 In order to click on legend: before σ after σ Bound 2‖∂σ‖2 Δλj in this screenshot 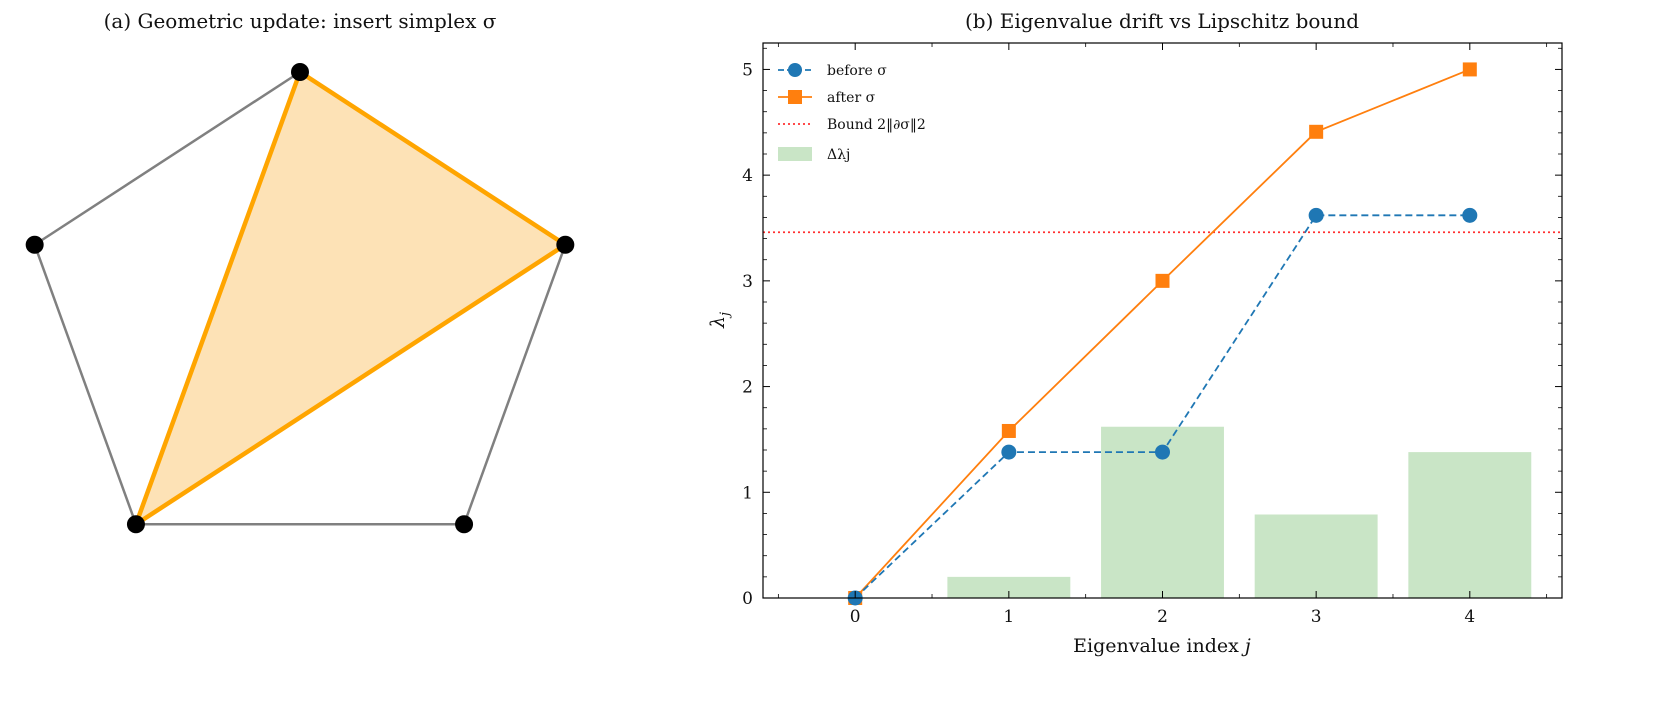, I will do `click(852, 113)`.